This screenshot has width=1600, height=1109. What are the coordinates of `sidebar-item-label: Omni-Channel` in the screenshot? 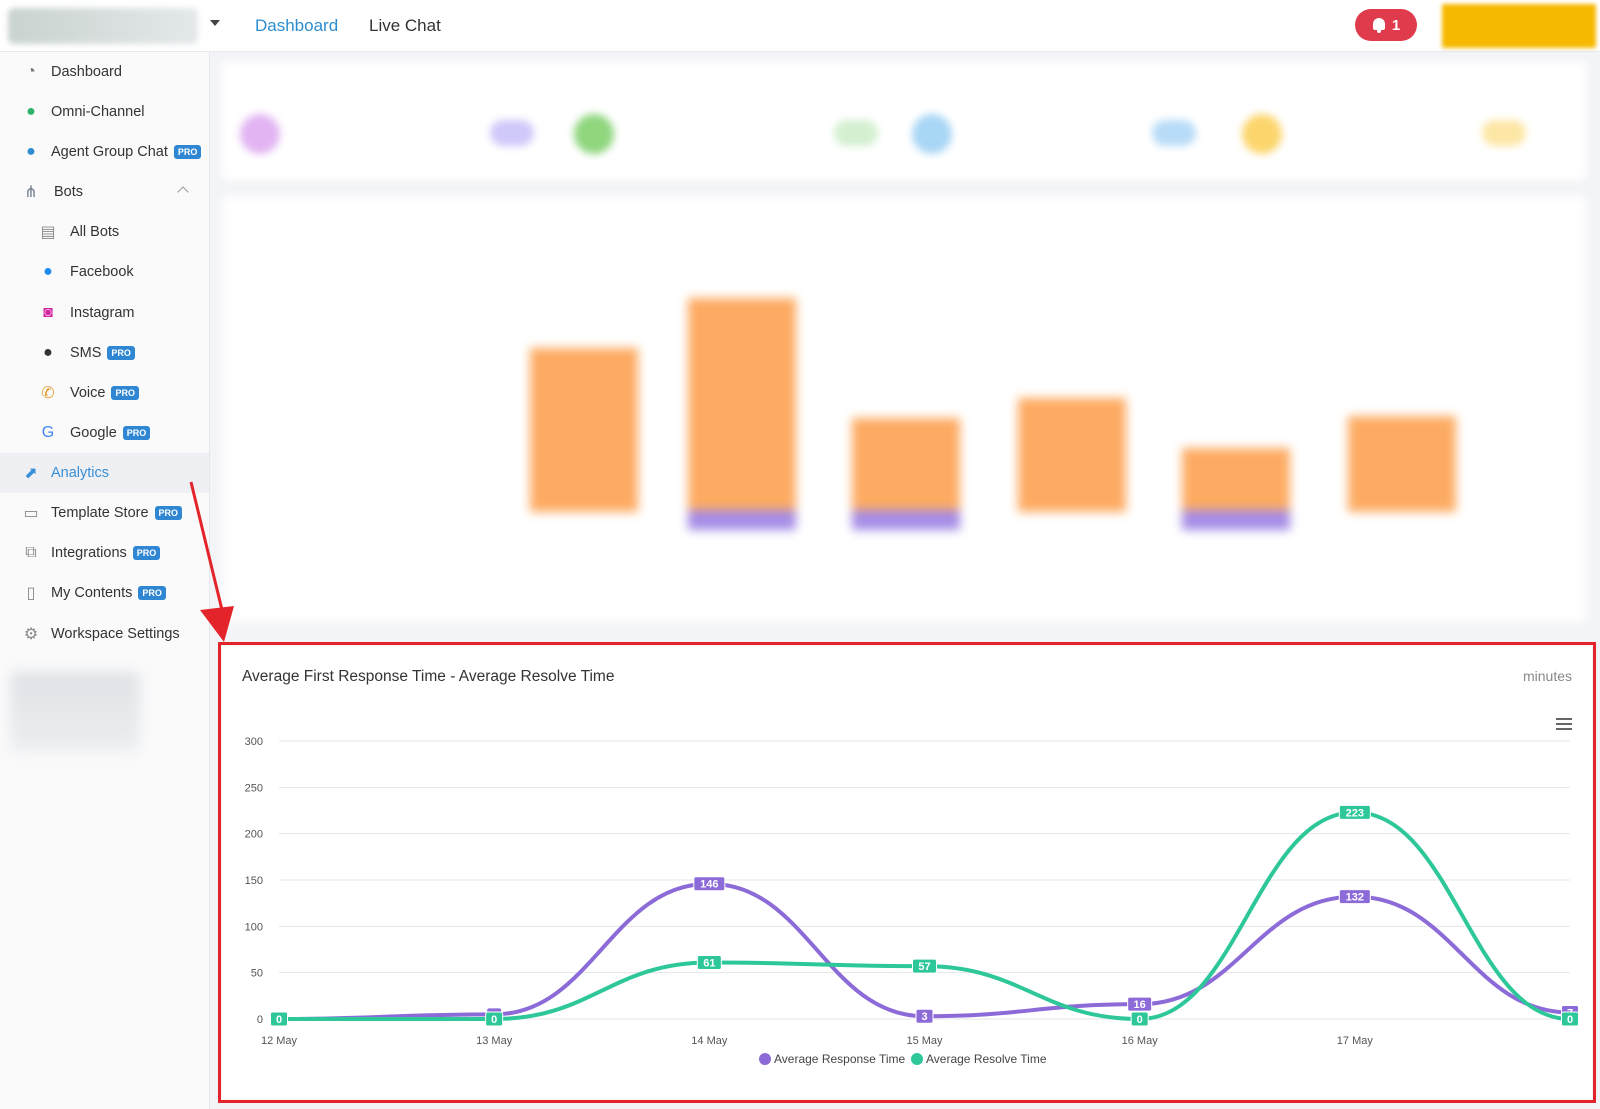 It's located at (98, 112).